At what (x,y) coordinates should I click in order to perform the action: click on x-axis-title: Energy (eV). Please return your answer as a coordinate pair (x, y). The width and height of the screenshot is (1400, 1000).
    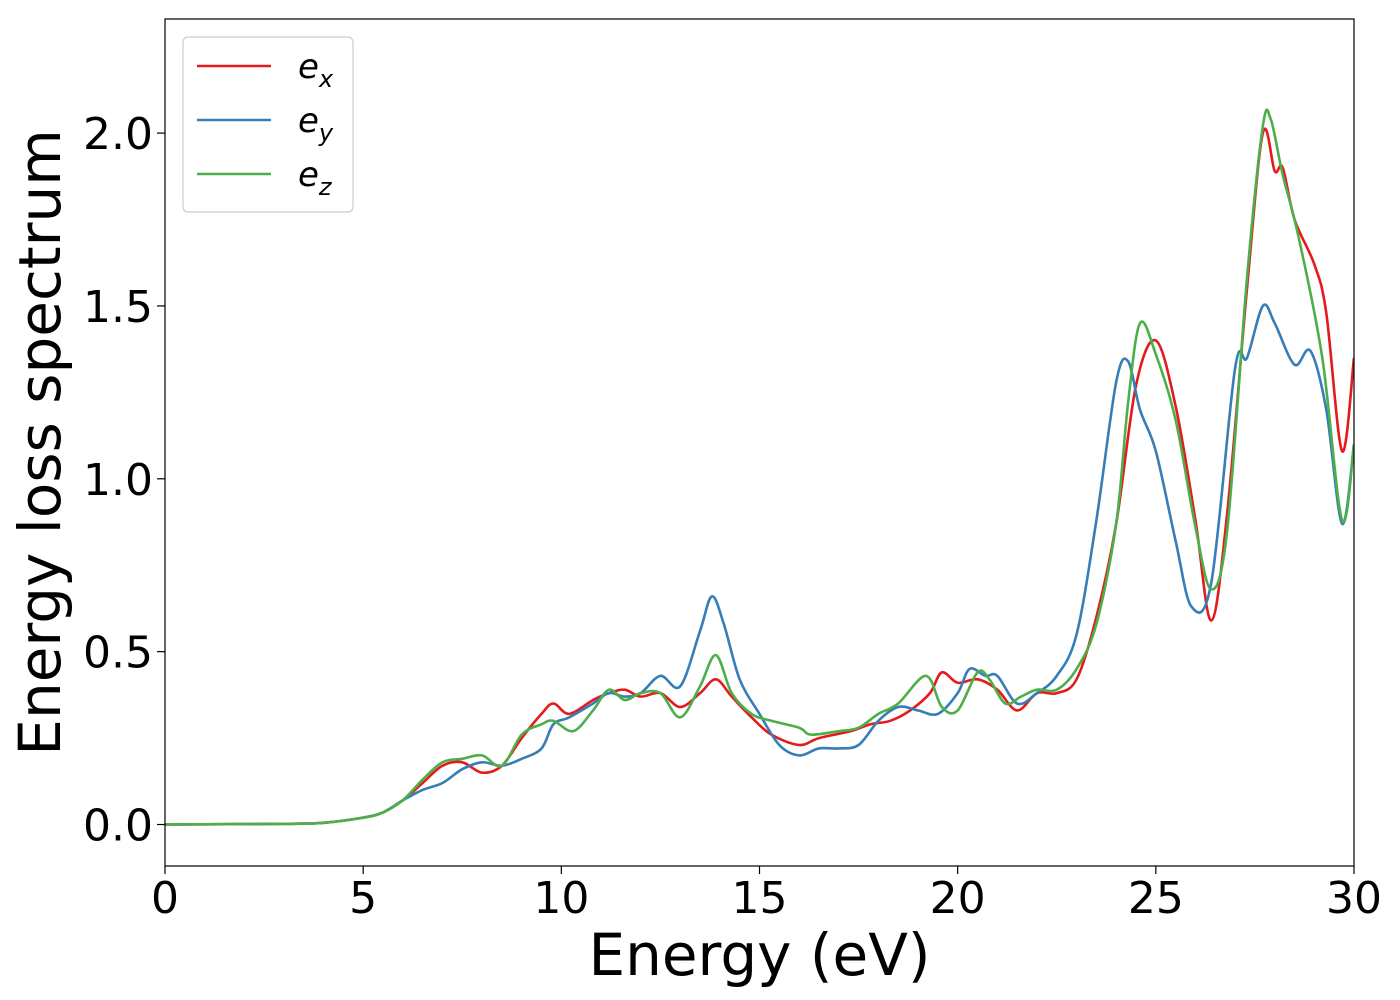
    Looking at the image, I should click on (759, 955).